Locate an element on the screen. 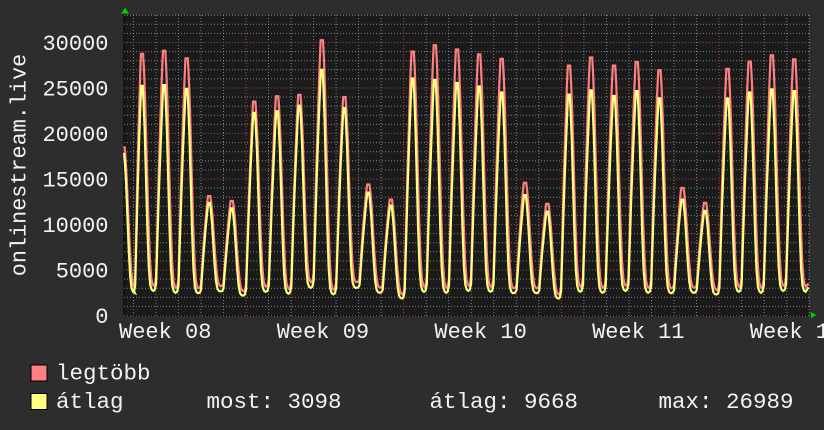 This screenshot has height=430, width=824. svg-text: 10000 is located at coordinates (75, 226).